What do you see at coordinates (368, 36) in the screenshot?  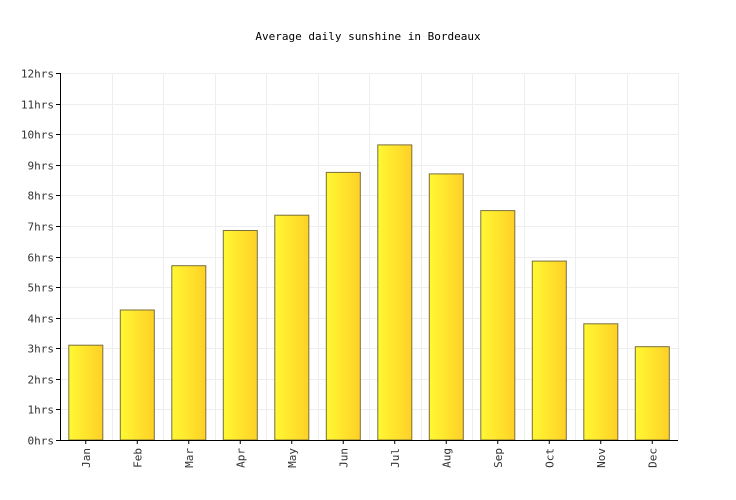 I see `chart-title: Average daily sunshine in Bordeaux` at bounding box center [368, 36].